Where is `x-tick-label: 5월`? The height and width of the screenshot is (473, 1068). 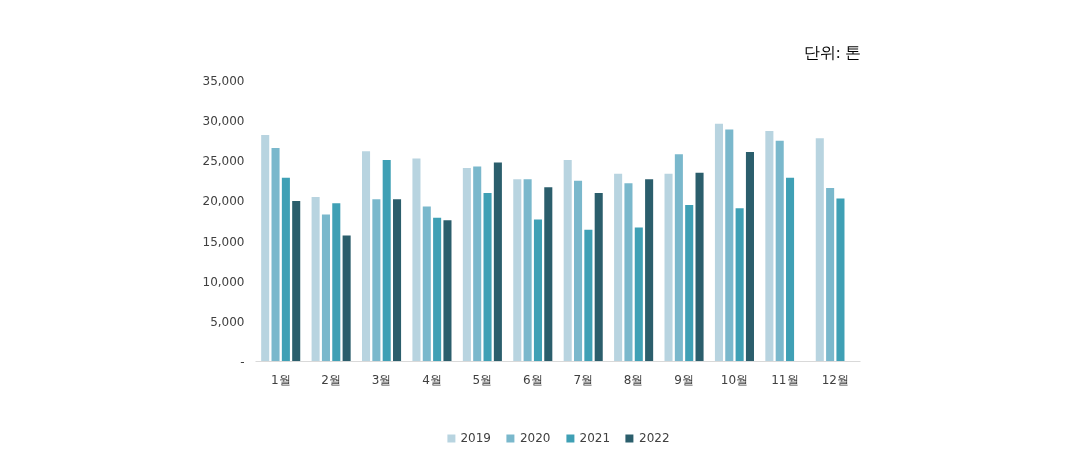 x-tick-label: 5월 is located at coordinates (482, 379).